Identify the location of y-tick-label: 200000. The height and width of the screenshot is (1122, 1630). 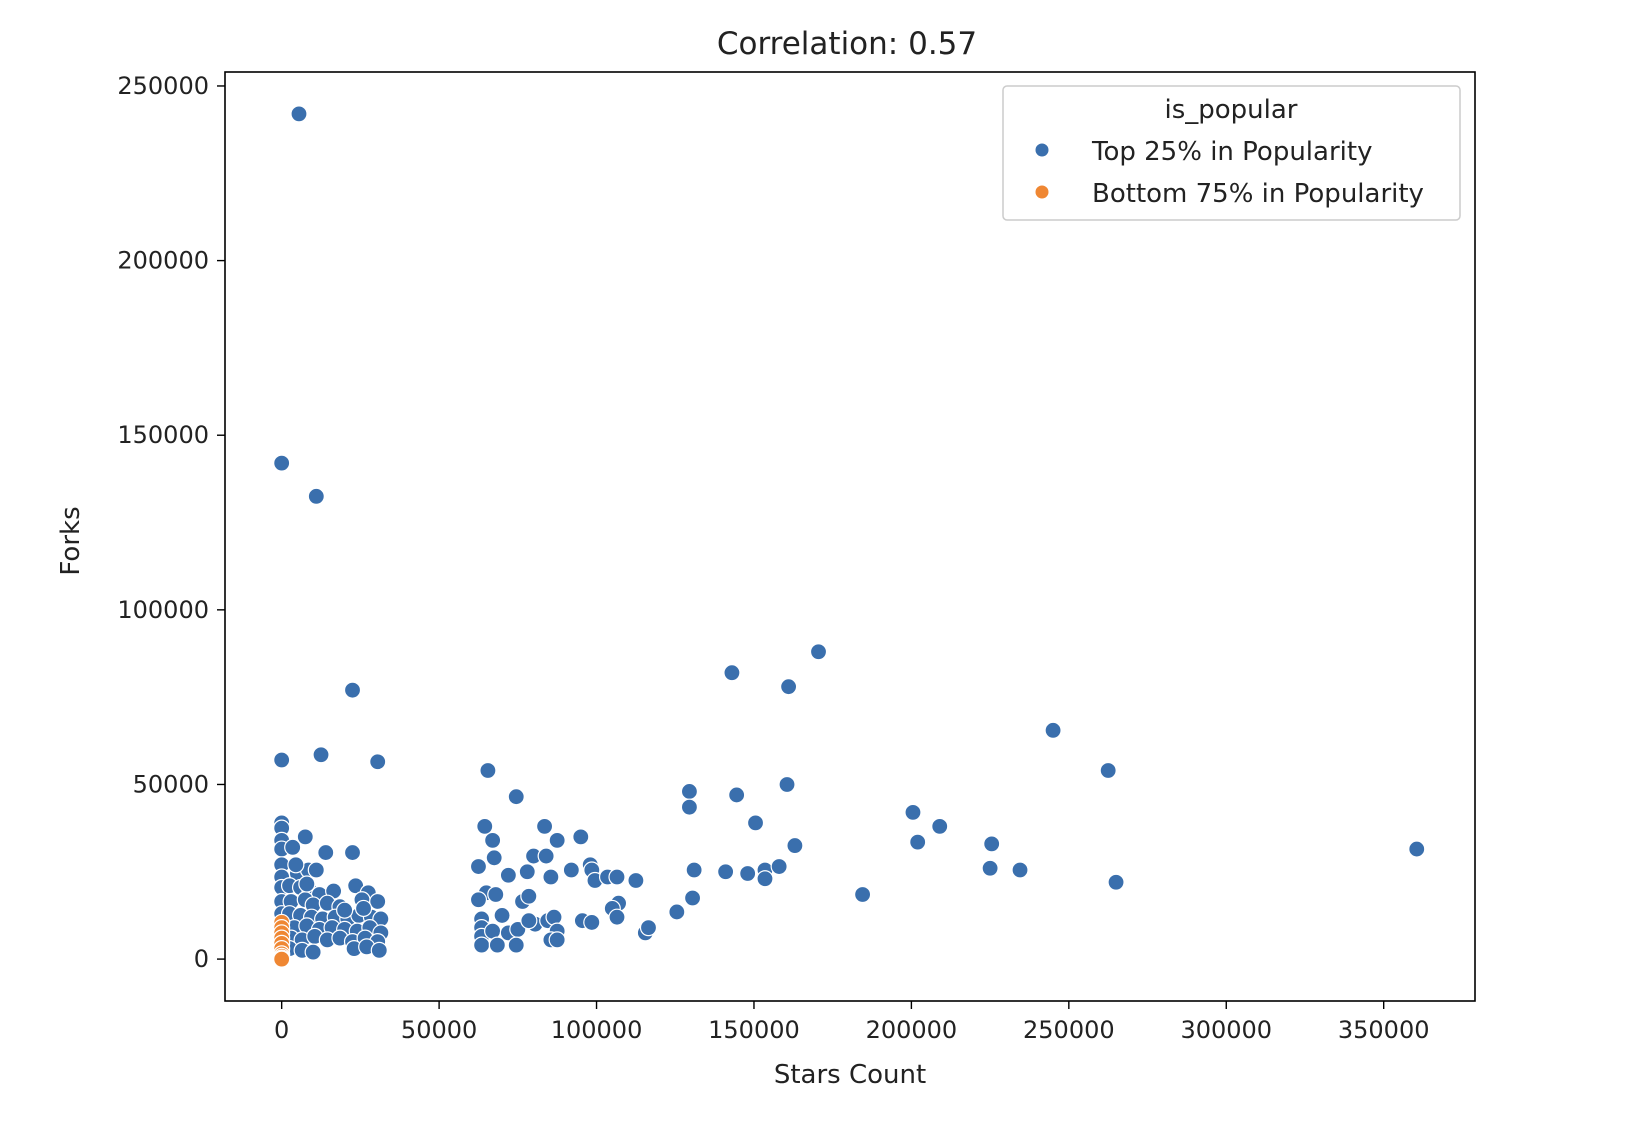
(163, 261).